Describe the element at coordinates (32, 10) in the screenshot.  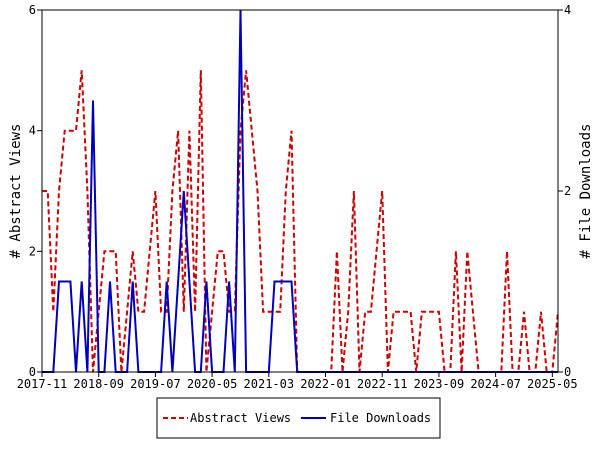
I see `y-tick-label: 6` at that location.